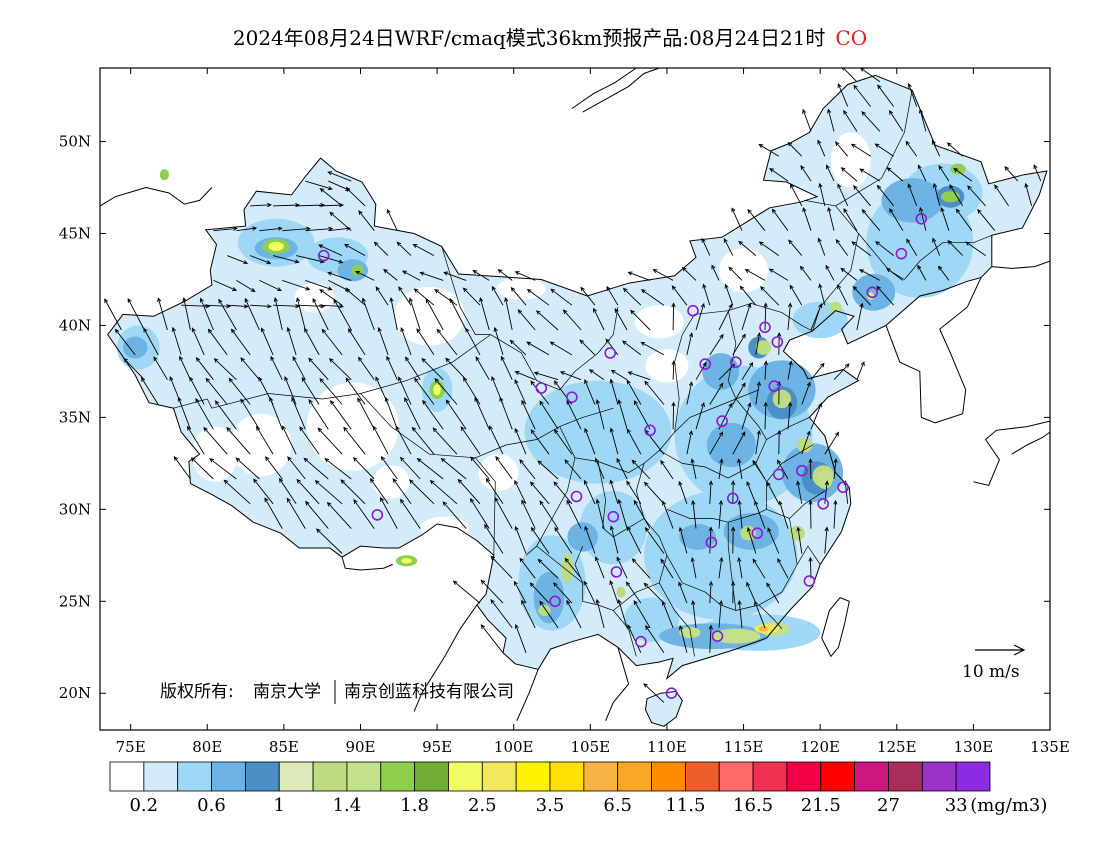 This screenshot has height=850, width=1100. Describe the element at coordinates (429, 692) in the screenshot. I see `copyright-org2: 南京创蓝科技有限公司` at that location.